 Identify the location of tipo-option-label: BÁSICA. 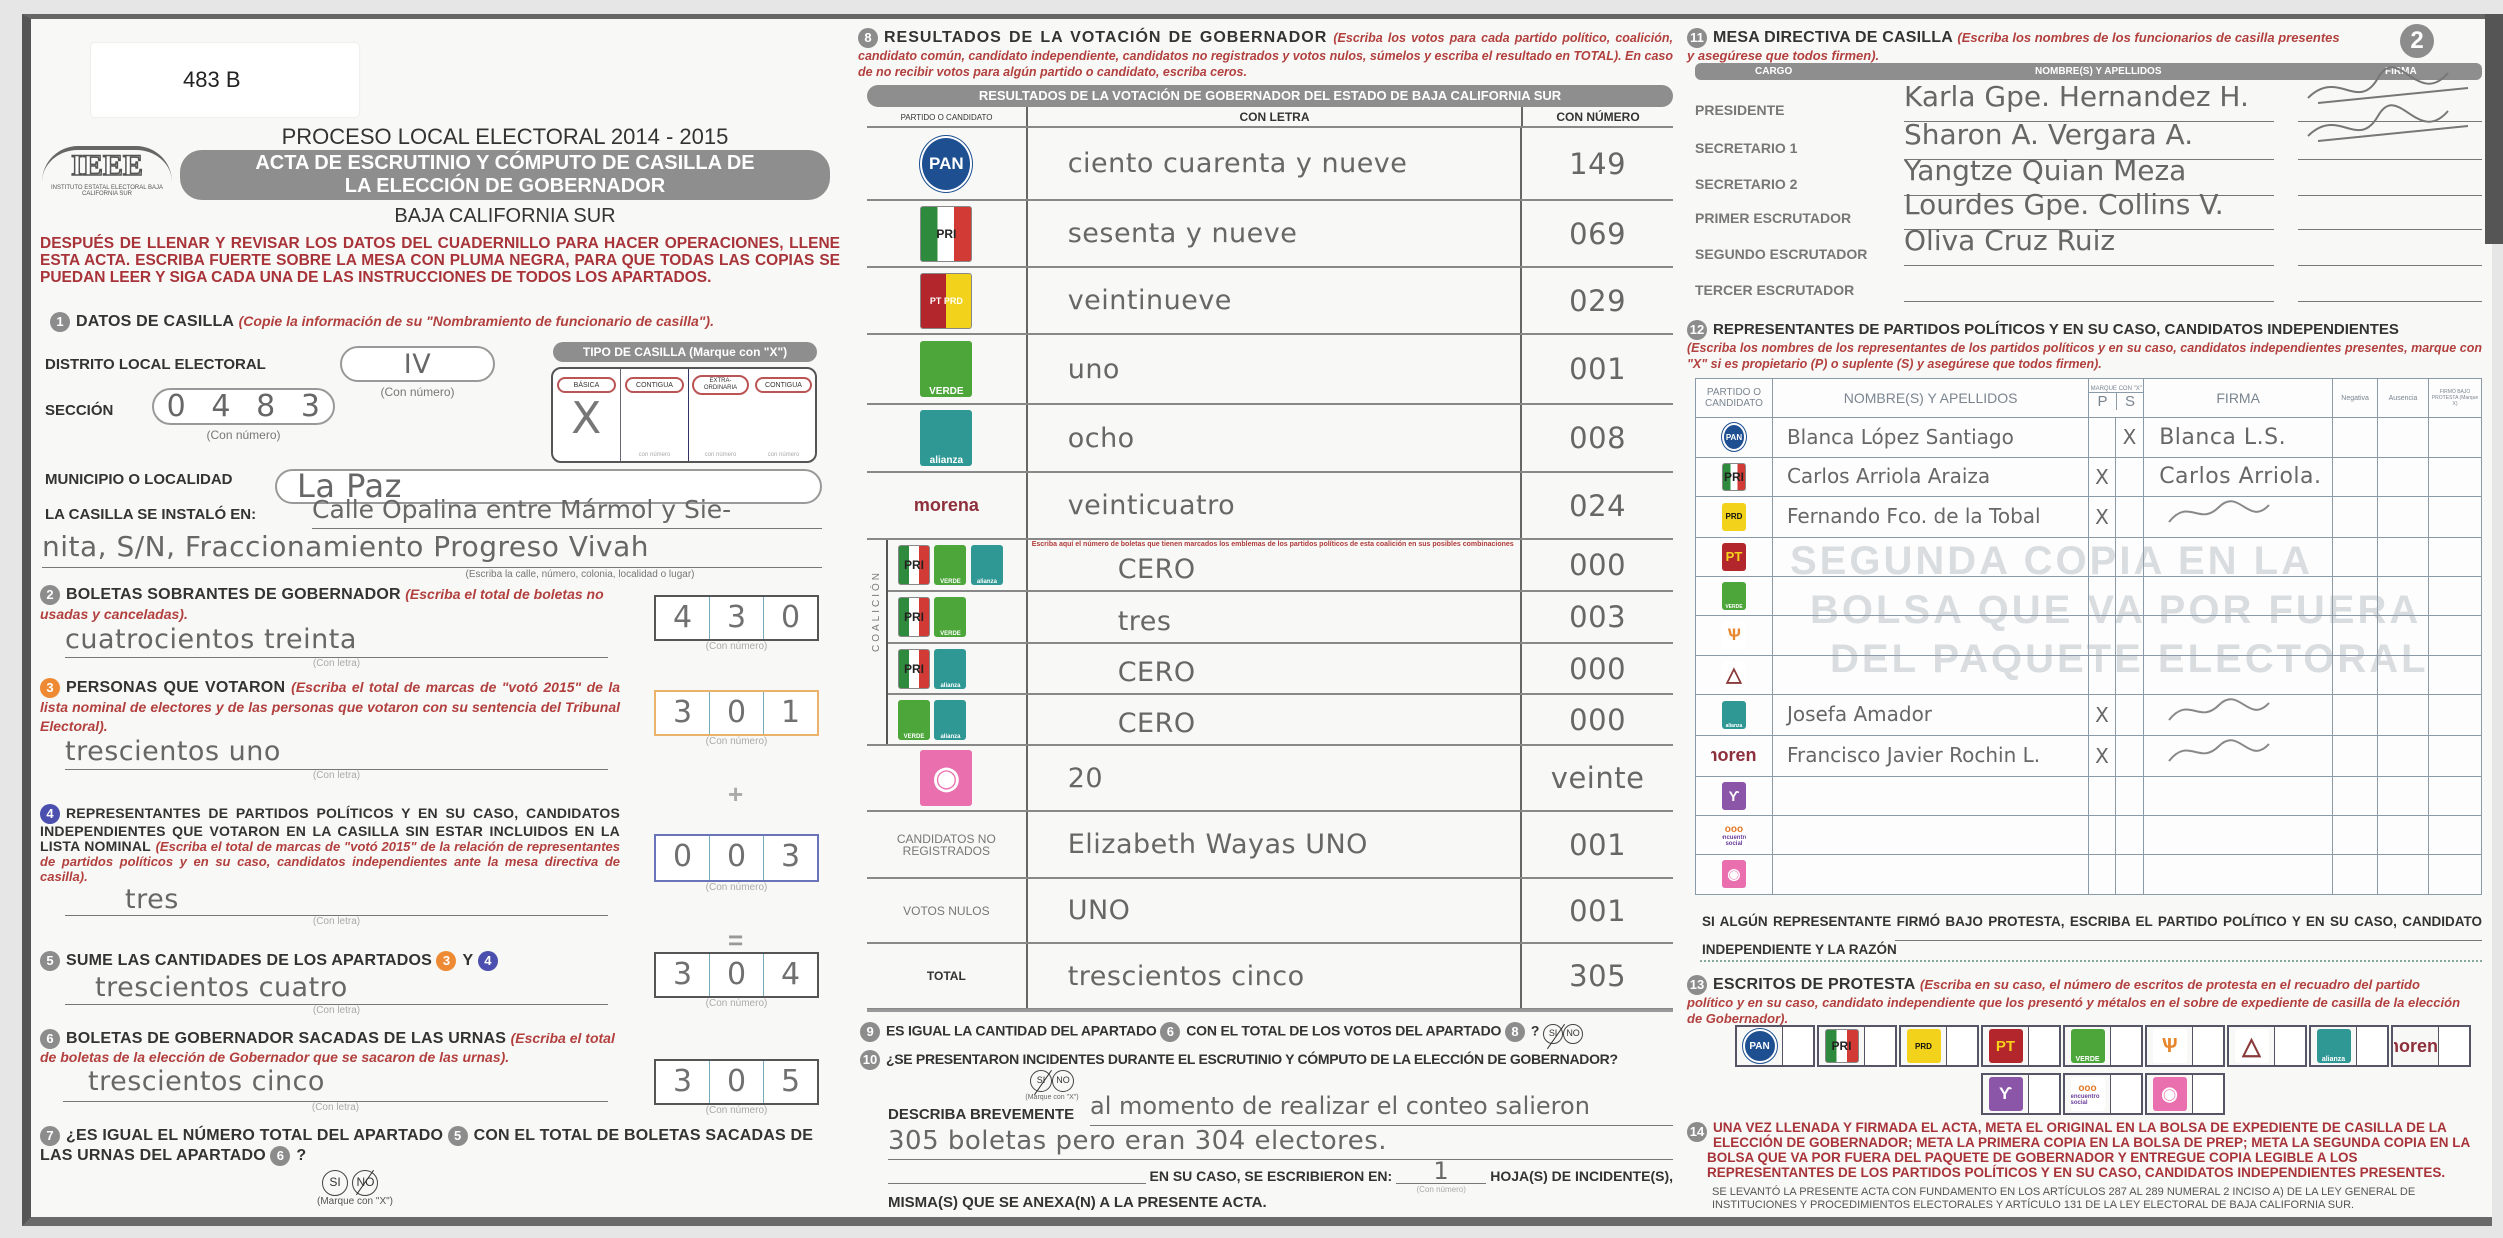
(586, 385).